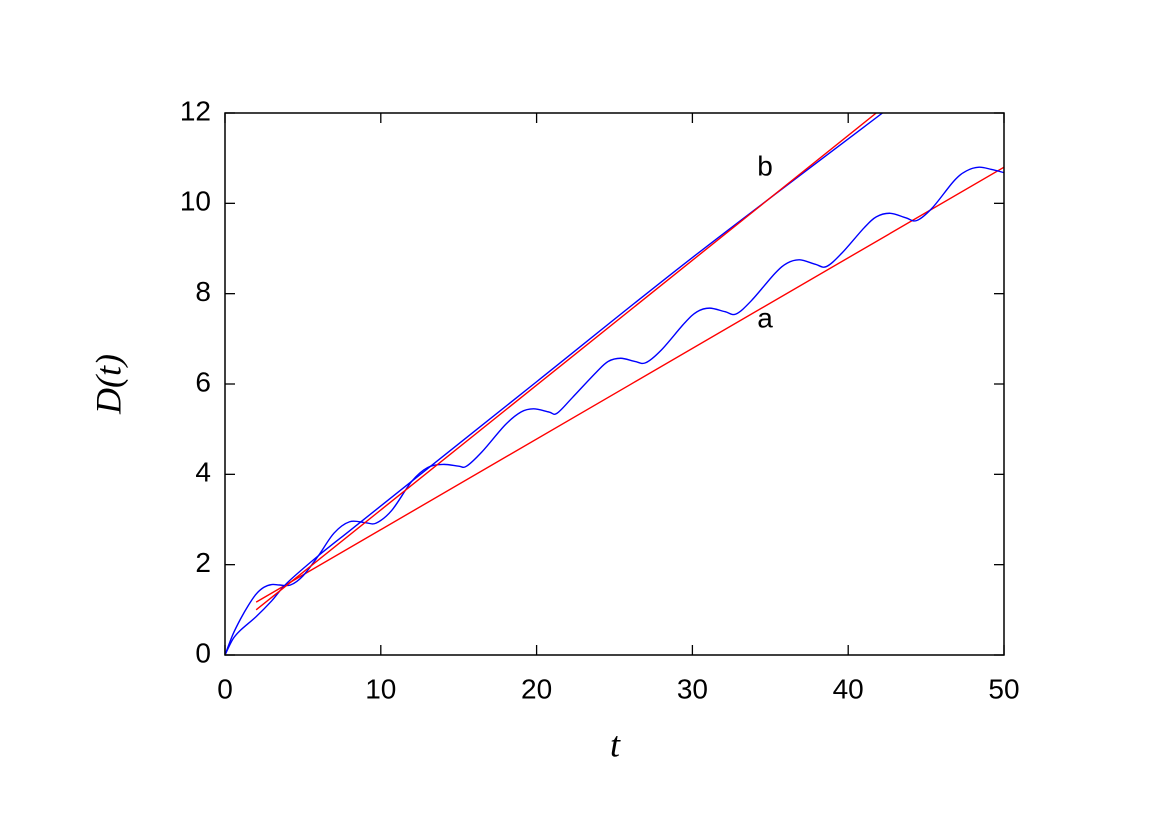 The width and height of the screenshot is (1170, 827). Describe the element at coordinates (692, 688) in the screenshot. I see `x-tick-label: 30` at that location.